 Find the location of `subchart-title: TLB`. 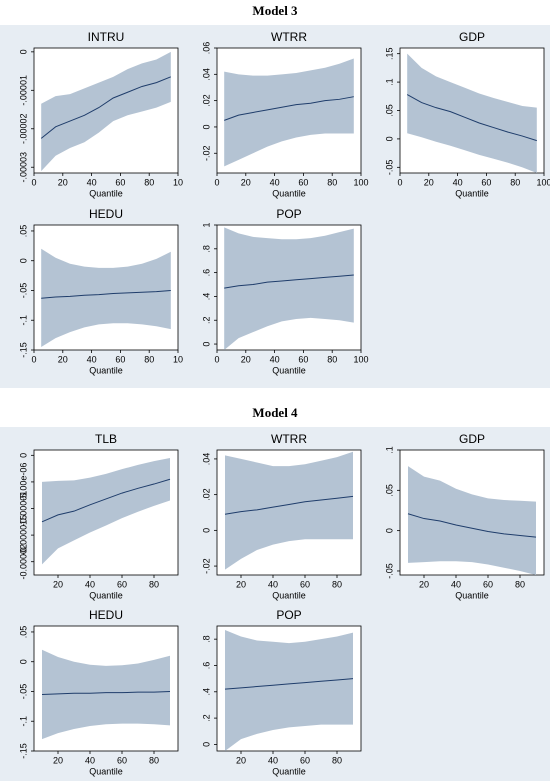

subchart-title: TLB is located at coordinates (106, 439).